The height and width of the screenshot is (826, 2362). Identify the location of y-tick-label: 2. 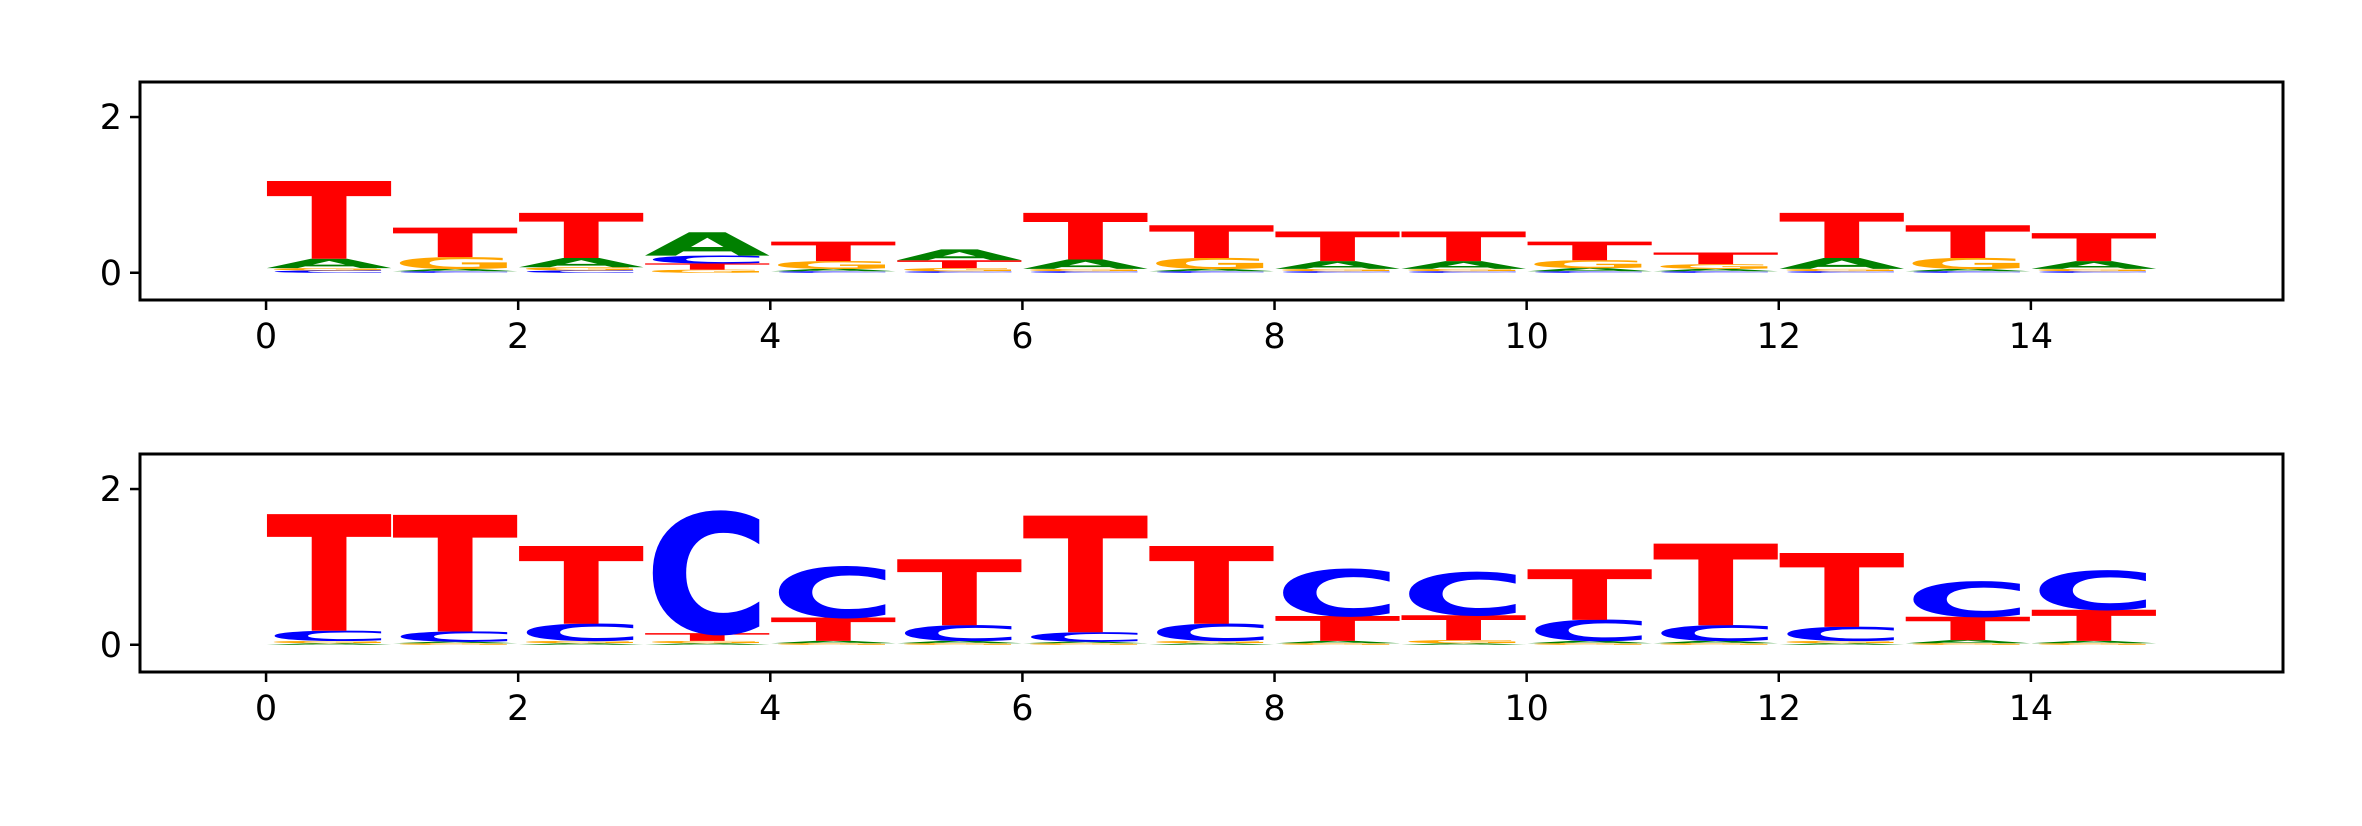
(111, 118).